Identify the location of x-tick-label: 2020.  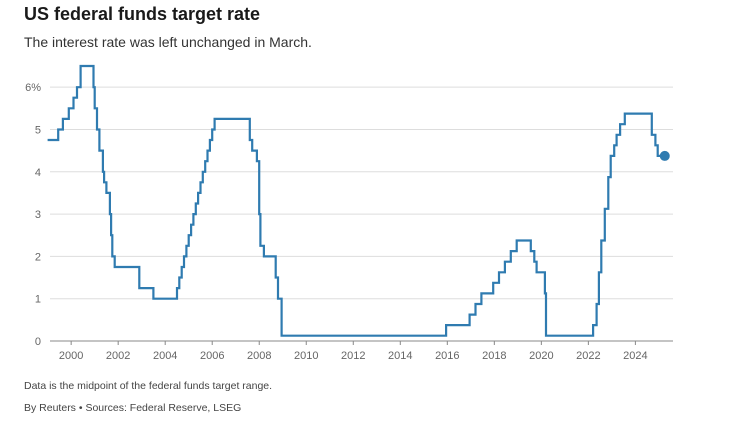
(541, 356).